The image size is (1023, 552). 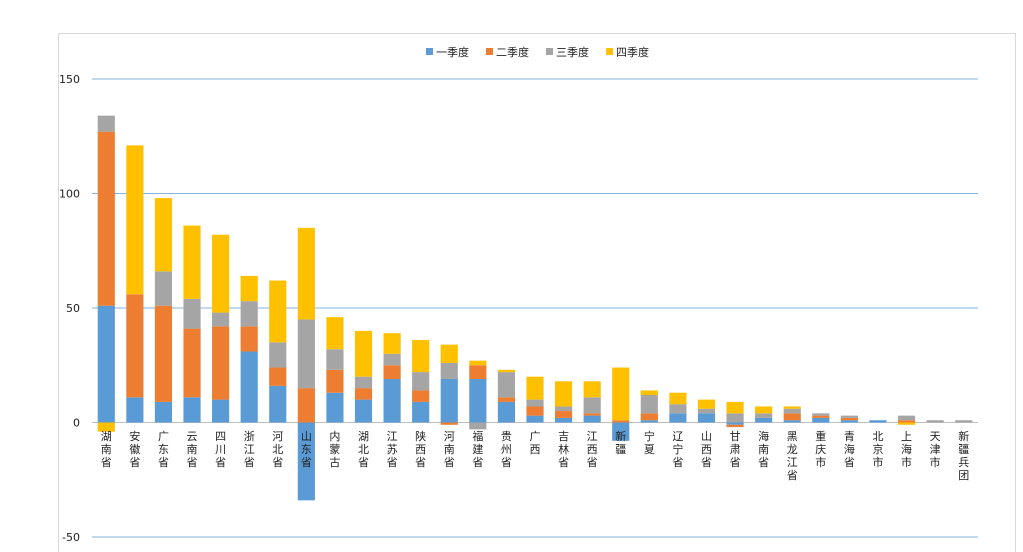 I want to click on x-tick-label: 重庆市, so click(x=820, y=449).